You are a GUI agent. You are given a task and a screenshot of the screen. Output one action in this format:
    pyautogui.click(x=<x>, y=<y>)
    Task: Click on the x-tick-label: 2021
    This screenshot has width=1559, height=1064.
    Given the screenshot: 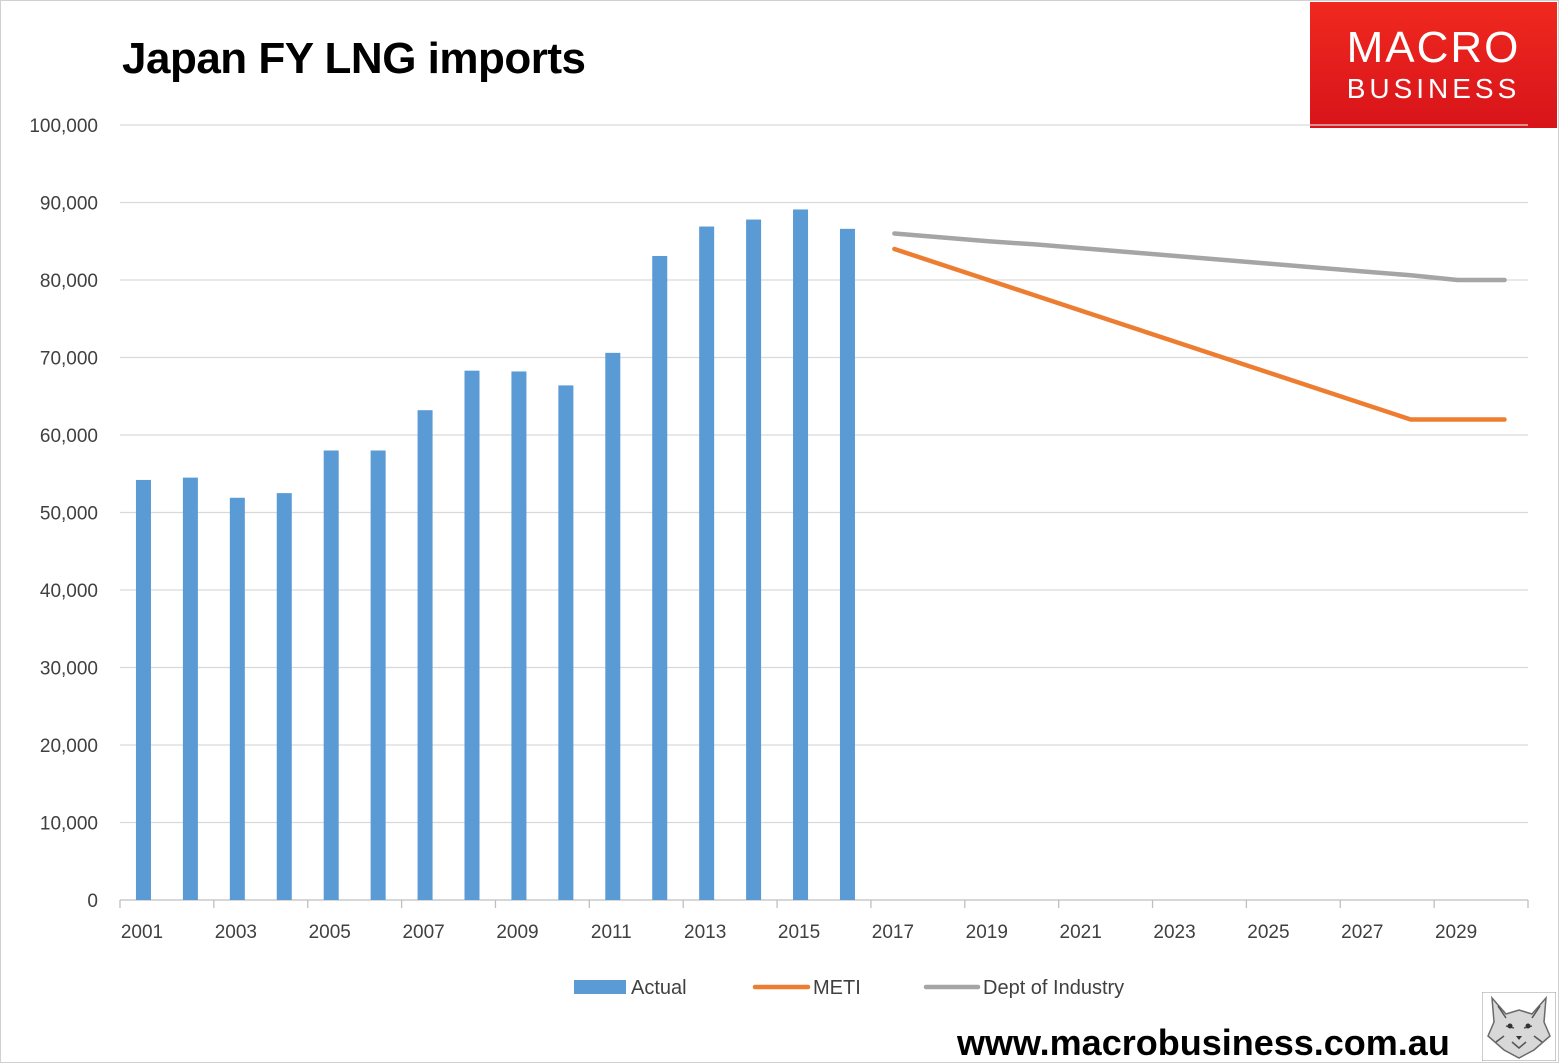 What is the action you would take?
    pyautogui.click(x=1081, y=932)
    